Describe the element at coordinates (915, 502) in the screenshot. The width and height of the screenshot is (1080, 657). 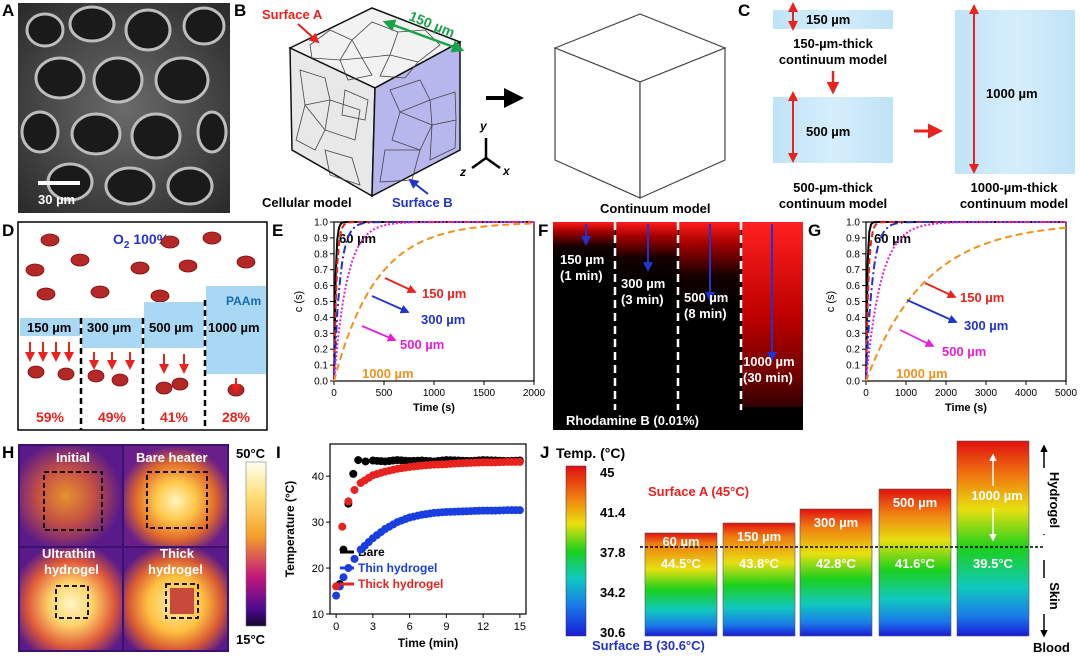
I see `bar-thickness-3: 500 µm` at that location.